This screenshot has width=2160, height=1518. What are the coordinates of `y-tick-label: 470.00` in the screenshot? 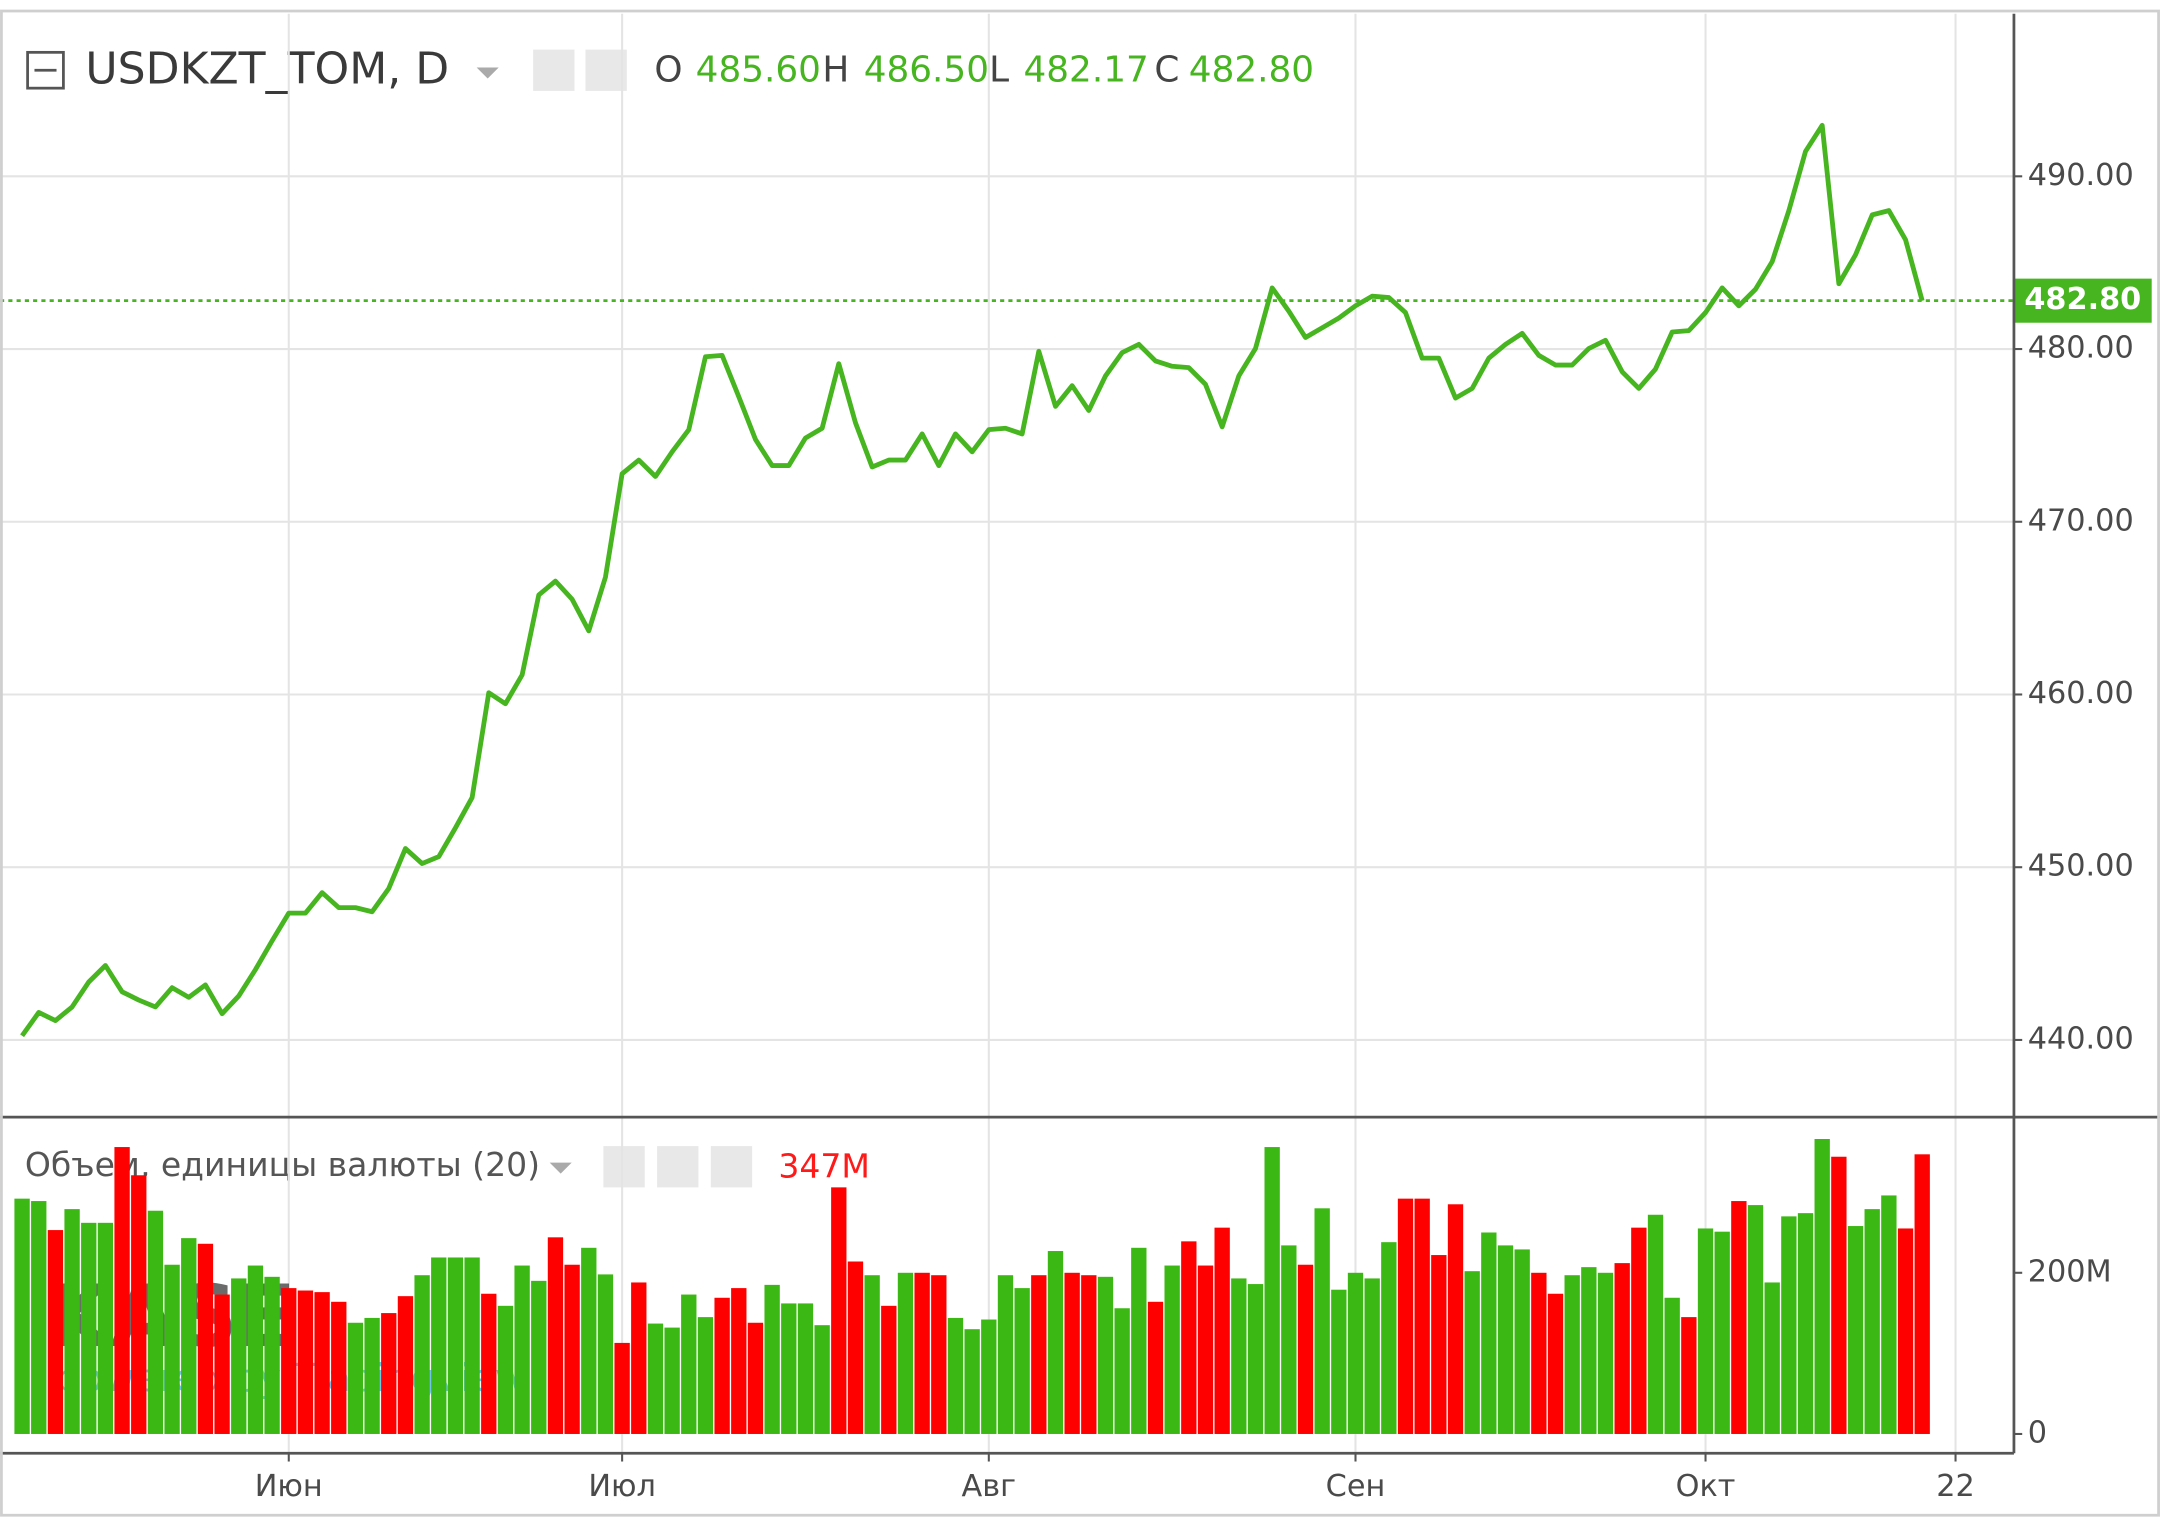 It's located at (2081, 520).